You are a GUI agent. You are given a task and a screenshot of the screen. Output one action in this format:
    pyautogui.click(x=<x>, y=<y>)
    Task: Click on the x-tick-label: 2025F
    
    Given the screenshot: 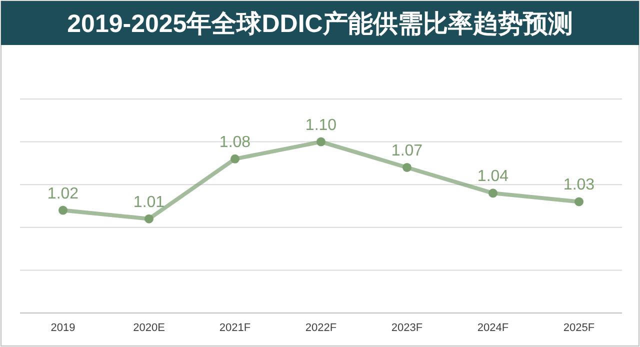 What is the action you would take?
    pyautogui.click(x=579, y=328)
    